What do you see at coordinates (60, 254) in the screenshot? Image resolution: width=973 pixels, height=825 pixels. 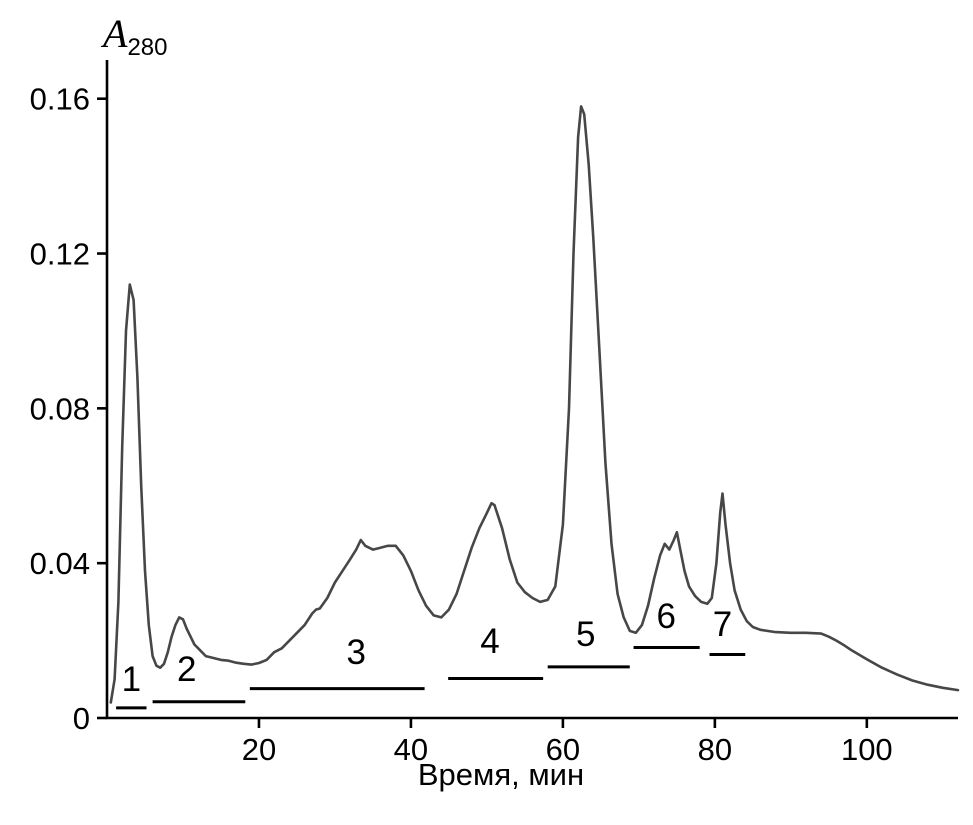 I see `y-tick-label: 0.12` at bounding box center [60, 254].